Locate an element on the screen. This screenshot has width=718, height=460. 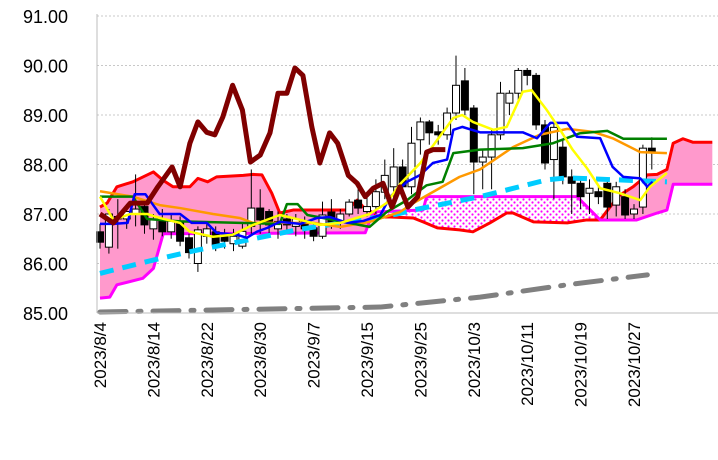
x-tick-label: 2023/8/30 is located at coordinates (260, 360).